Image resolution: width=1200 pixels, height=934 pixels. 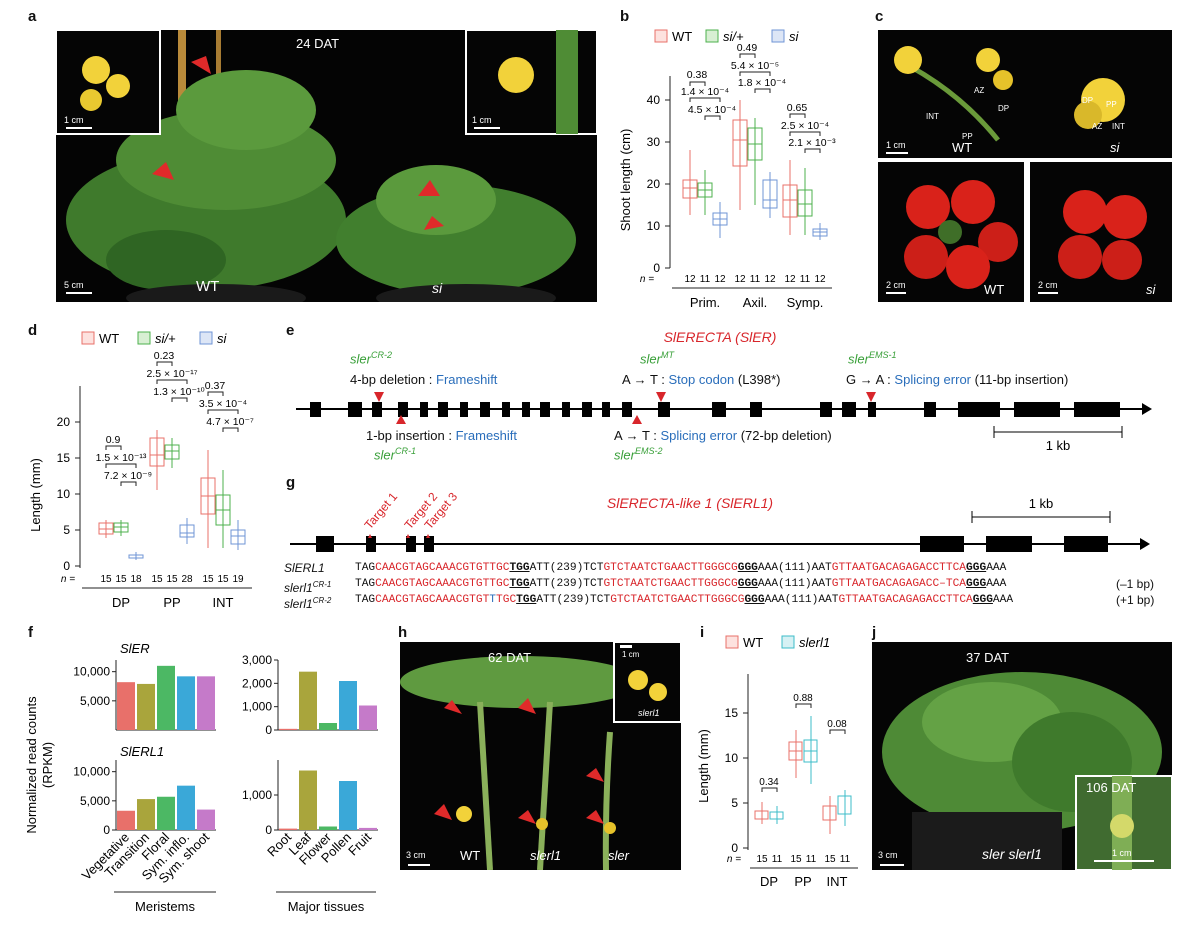 What do you see at coordinates (837, 881) in the screenshot?
I see `i-xlabel-int: INT` at bounding box center [837, 881].